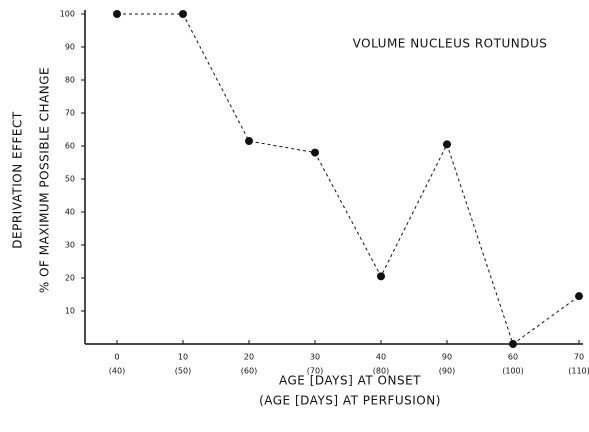 Image resolution: width=589 pixels, height=432 pixels. What do you see at coordinates (70, 47) in the screenshot?
I see `y-tick-label: 90` at bounding box center [70, 47].